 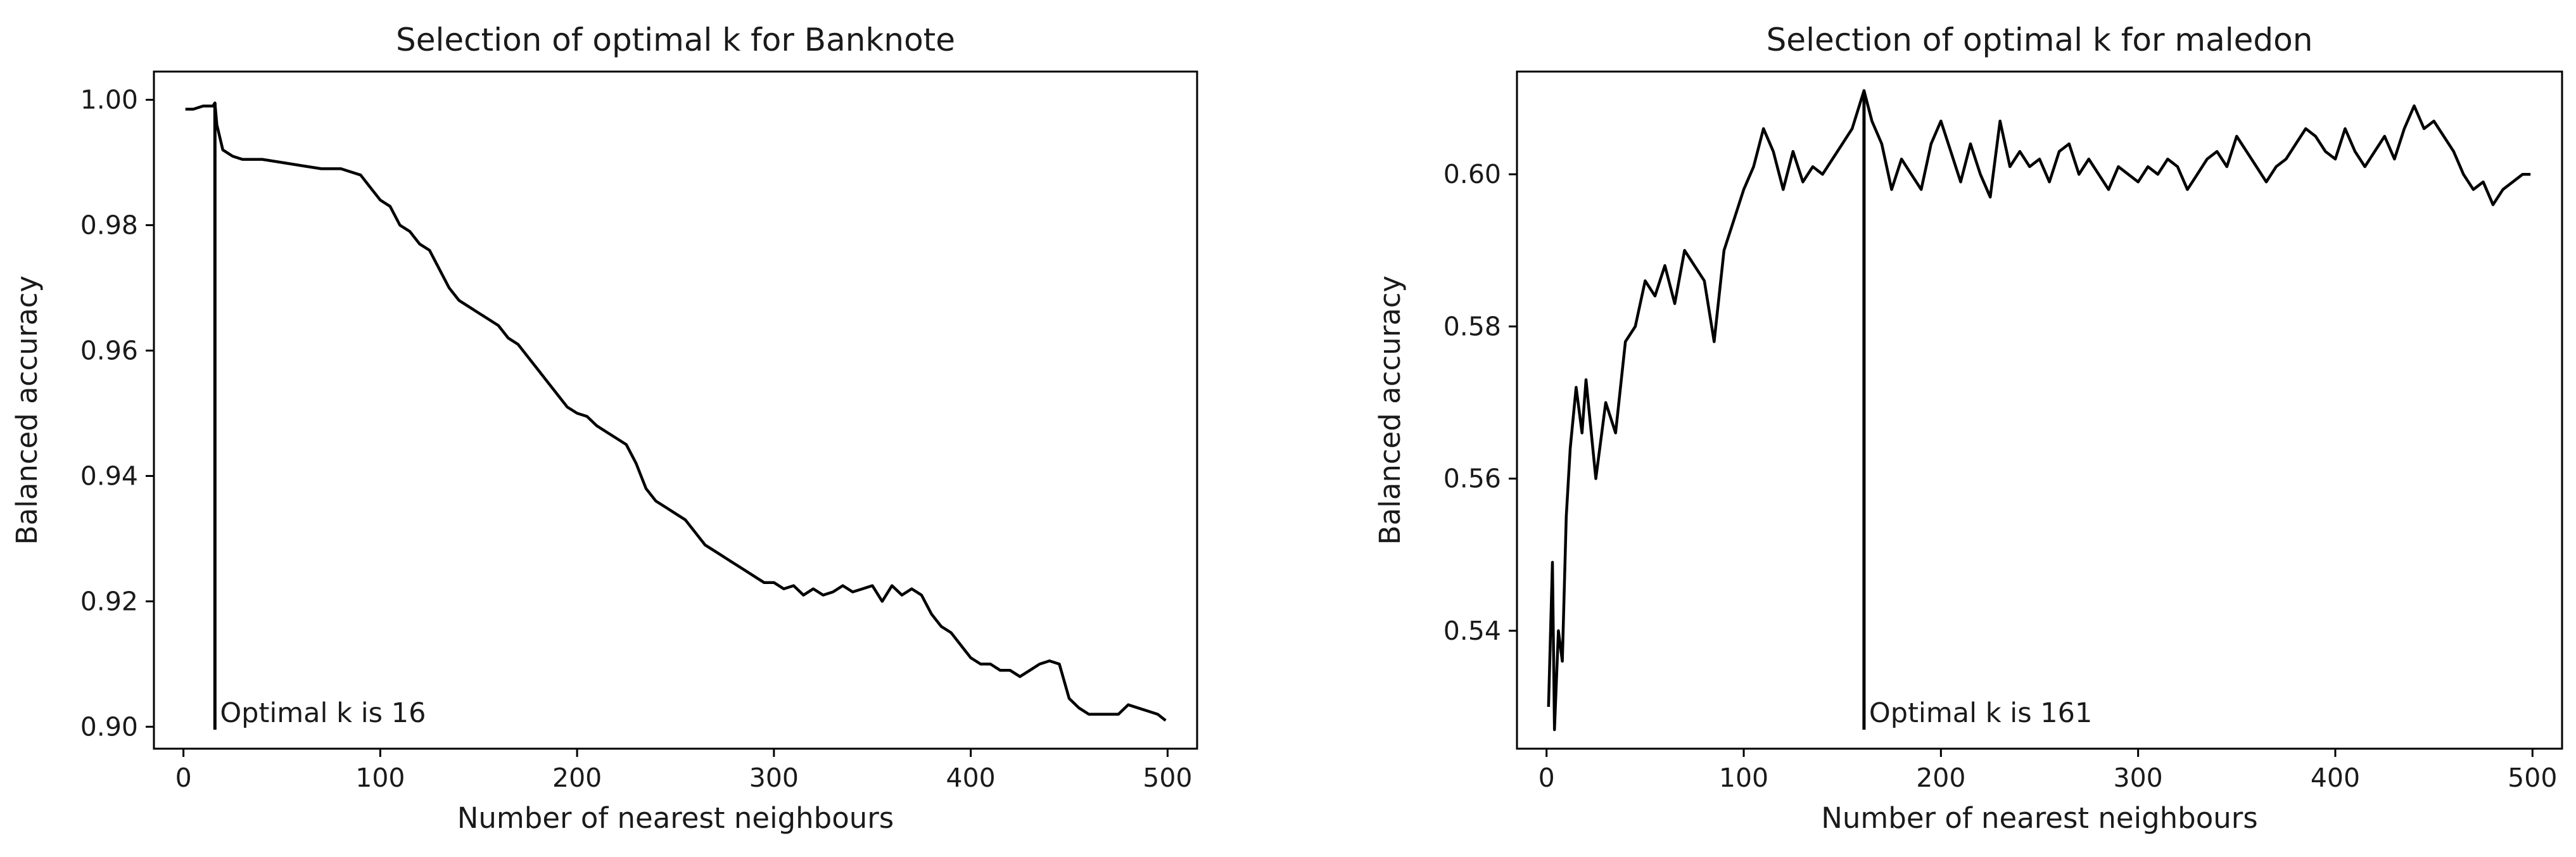 What do you see at coordinates (109, 726) in the screenshot?
I see `y-tick-label: 0.90` at bounding box center [109, 726].